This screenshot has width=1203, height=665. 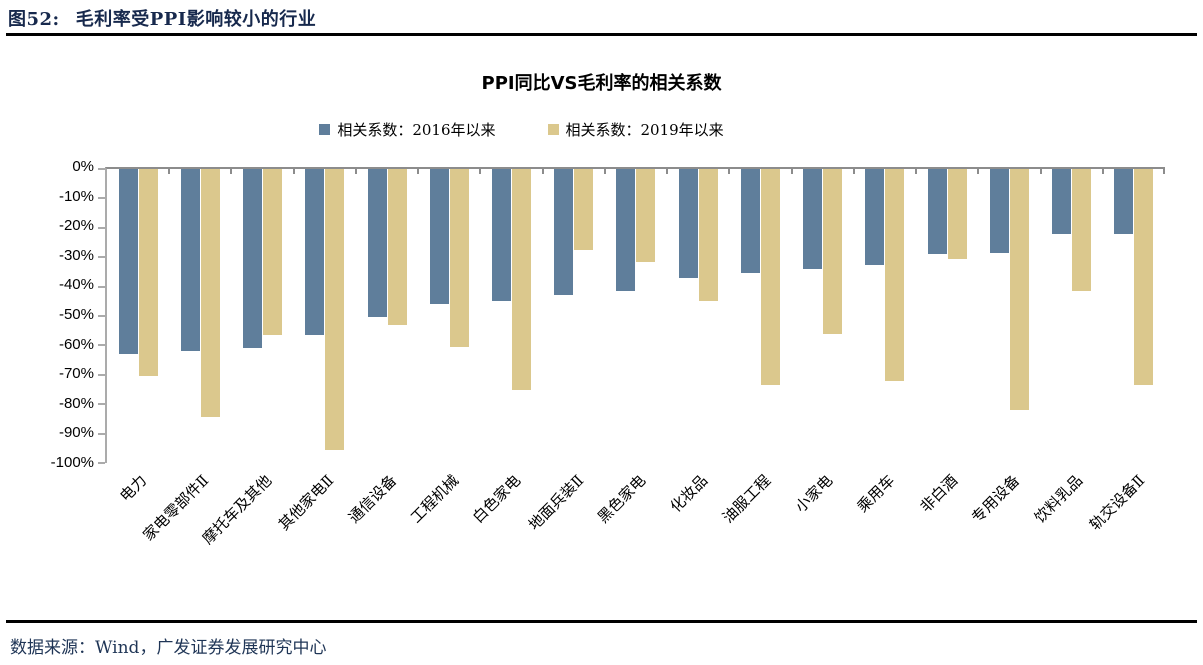 I want to click on x-label-cell: 黑色家电, so click(x=630, y=540).